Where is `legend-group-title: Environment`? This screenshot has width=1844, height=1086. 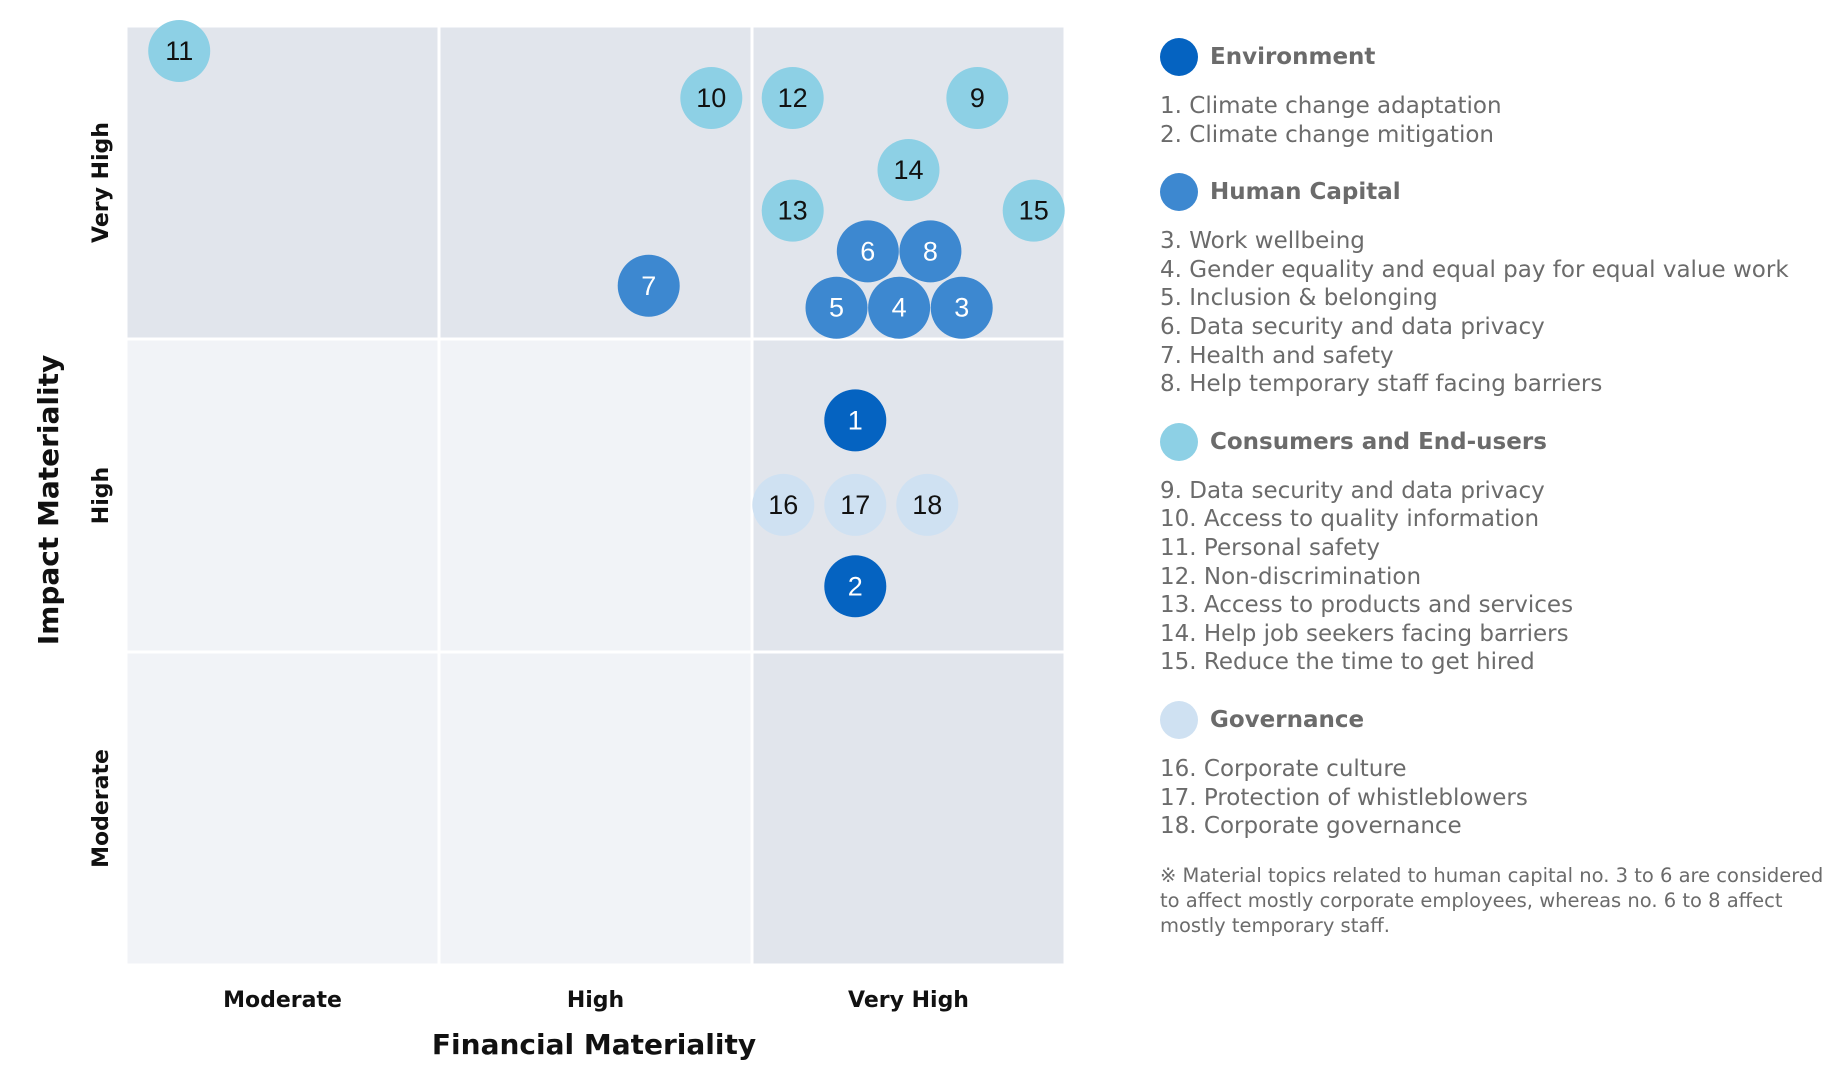
legend-group-title: Environment is located at coordinates (1293, 57).